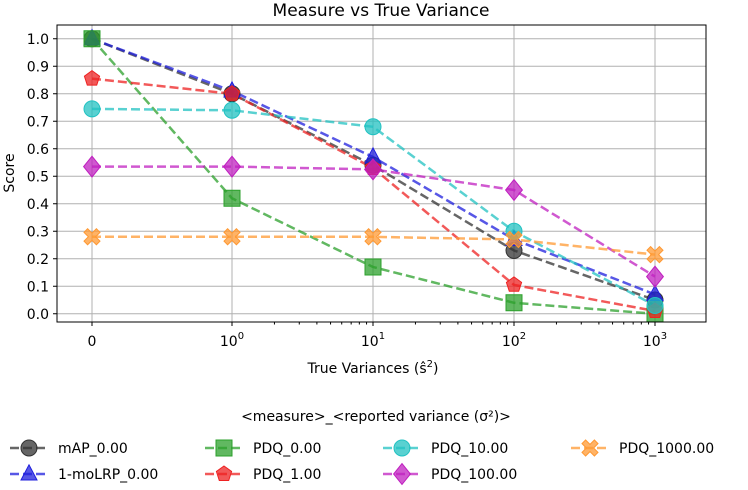 This screenshot has width=748, height=490. I want to click on legend-label: PDQ_1.00, so click(287, 475).